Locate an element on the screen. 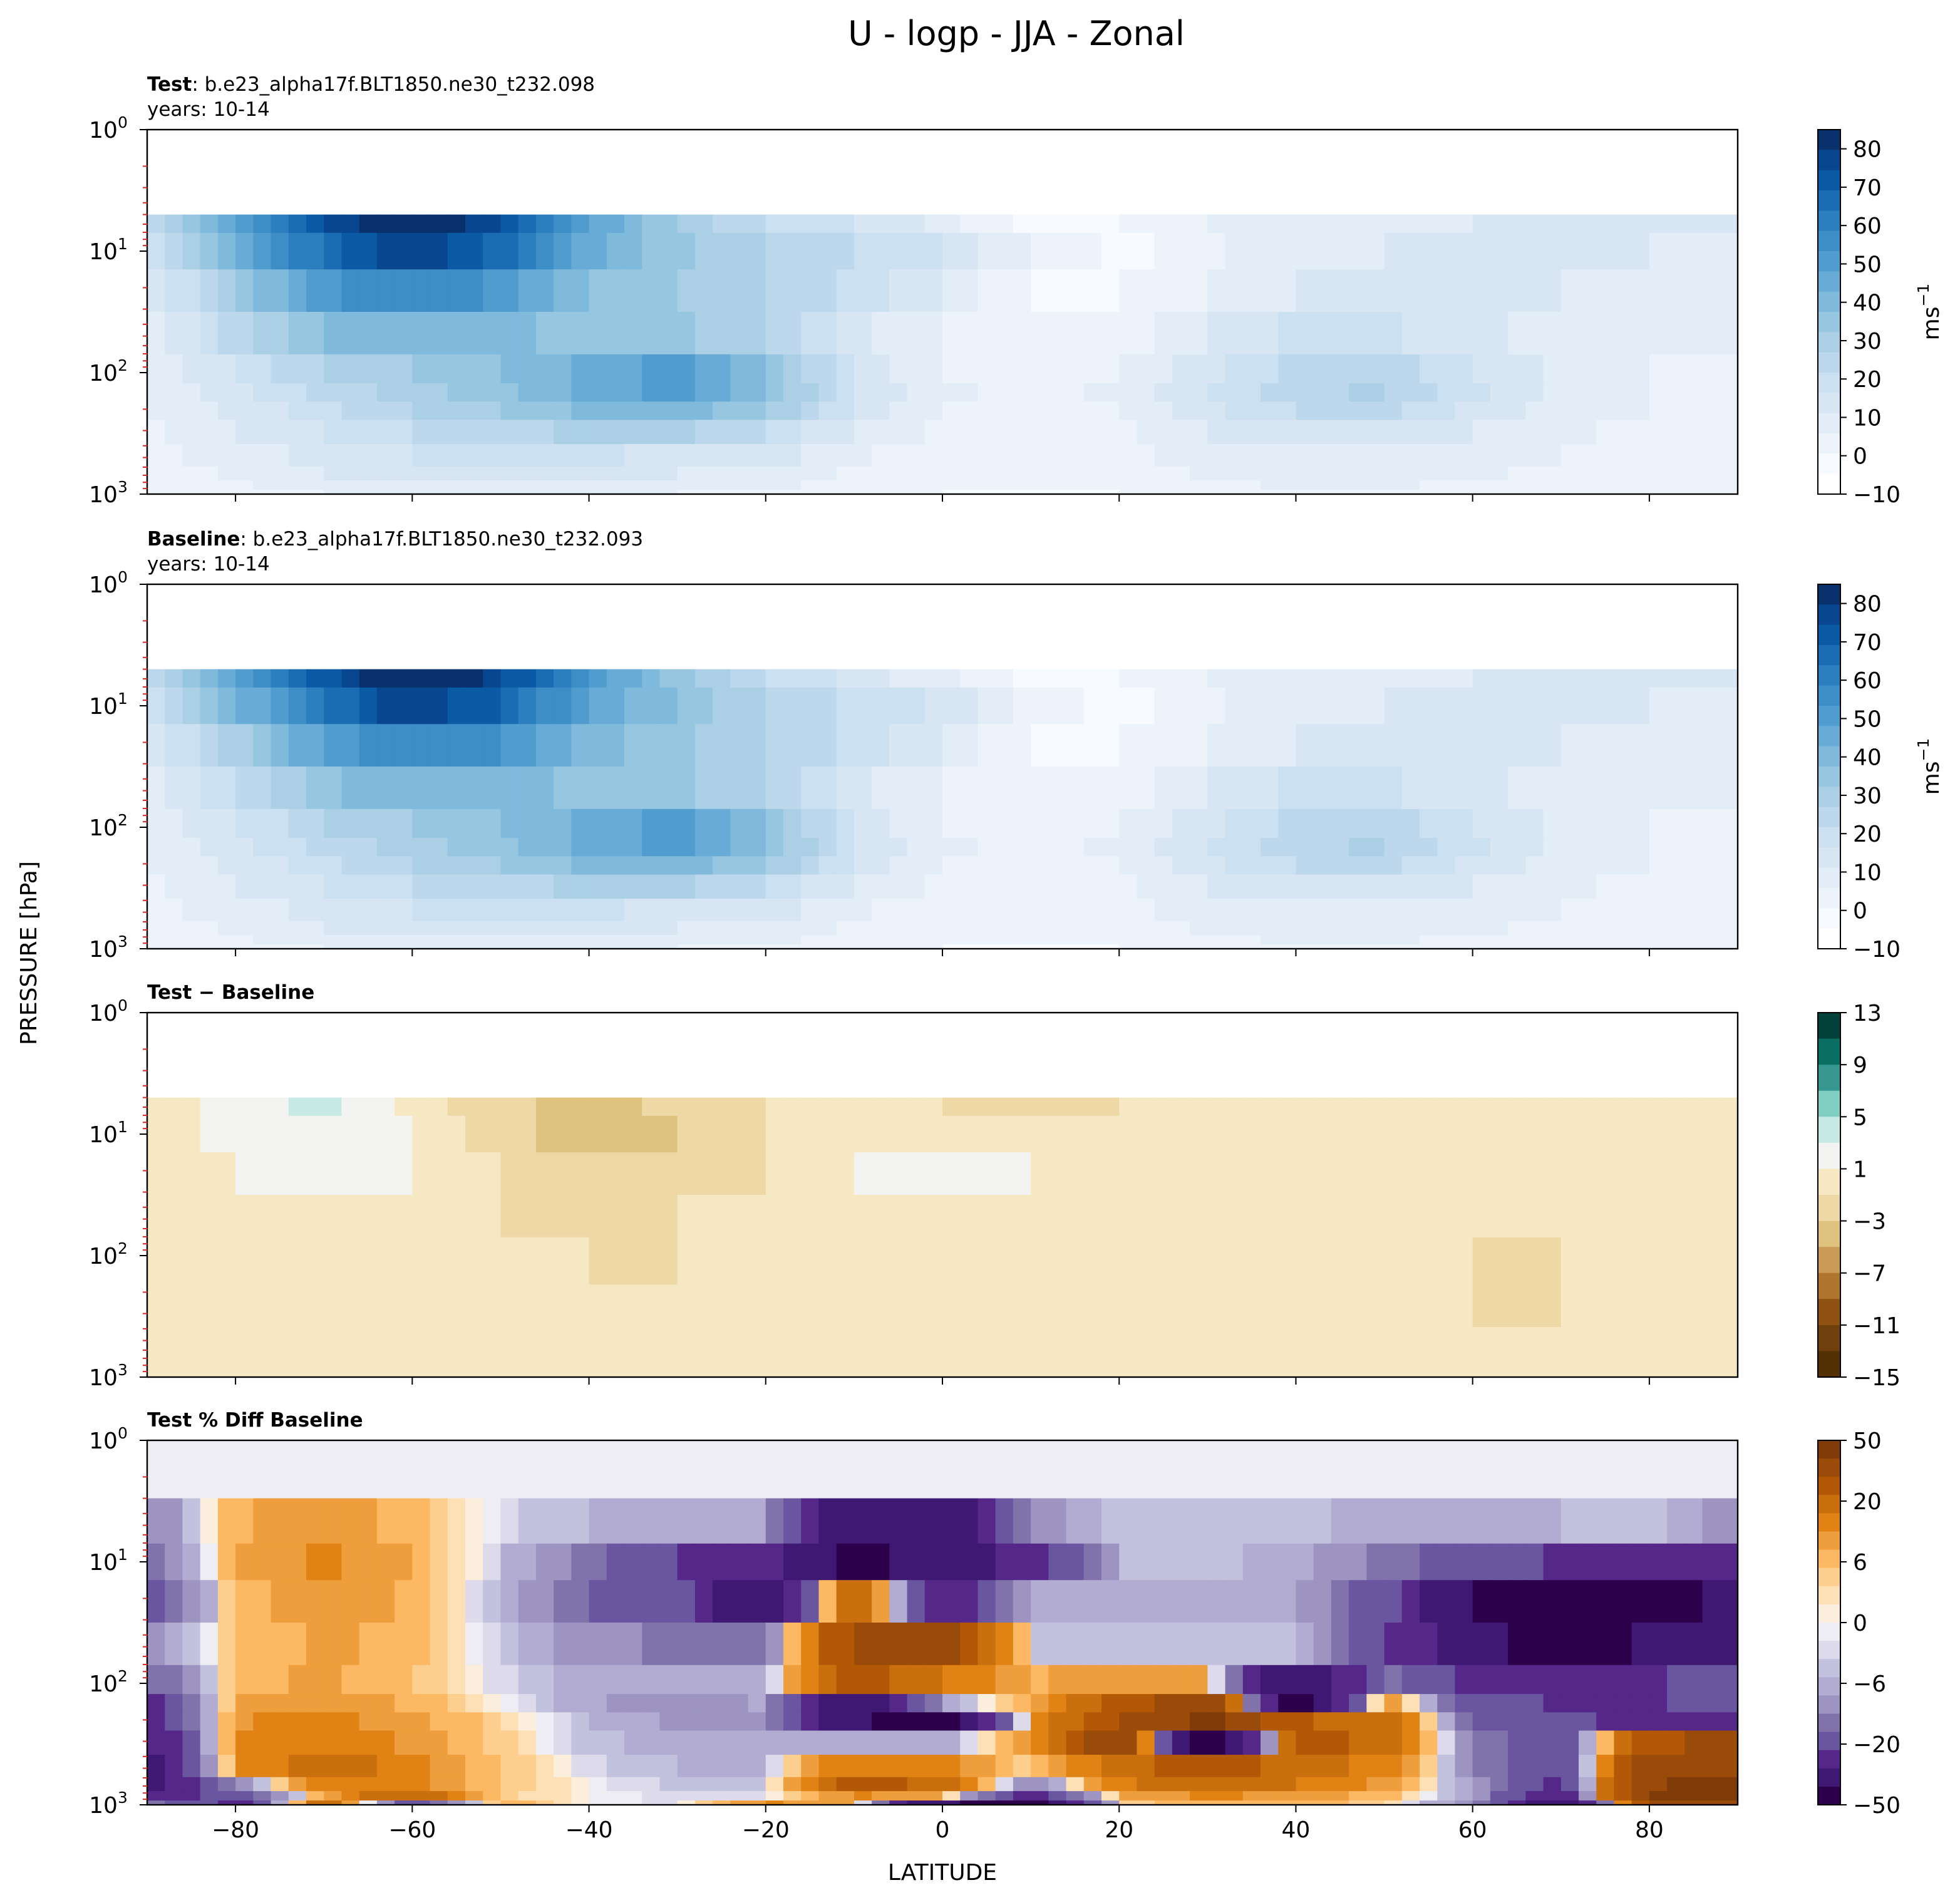 Image resolution: width=1960 pixels, height=1900 pixels. y-tick-label: 100 is located at coordinates (108, 583).